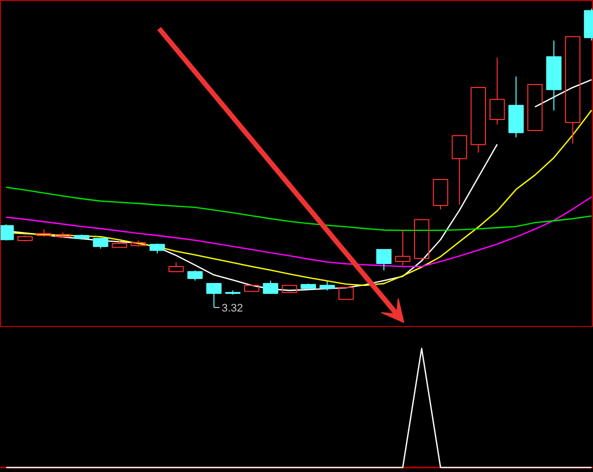 The height and width of the screenshot is (472, 593). Describe the element at coordinates (232, 308) in the screenshot. I see `annotation: 3.32` at that location.